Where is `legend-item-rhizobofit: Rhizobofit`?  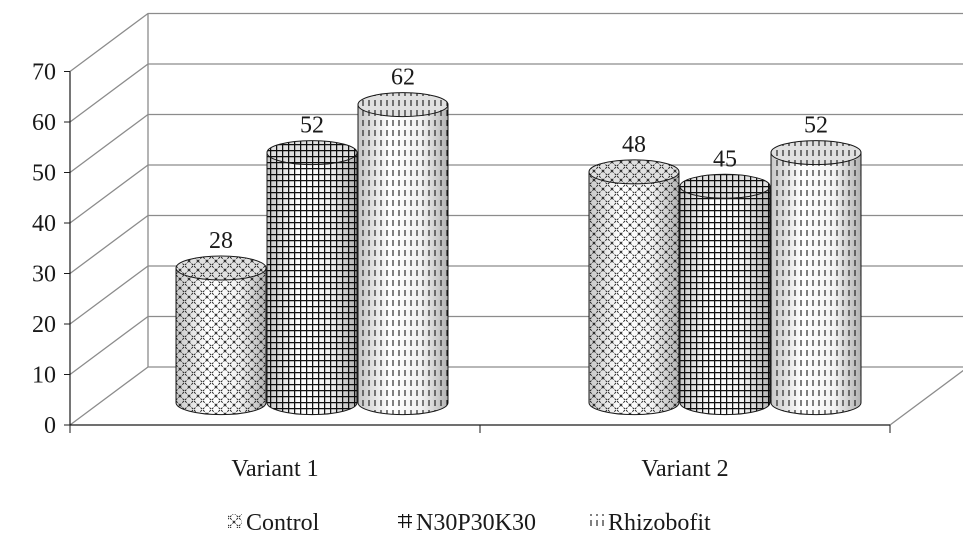
legend-item-rhizobofit: Rhizobofit is located at coordinates (650, 523).